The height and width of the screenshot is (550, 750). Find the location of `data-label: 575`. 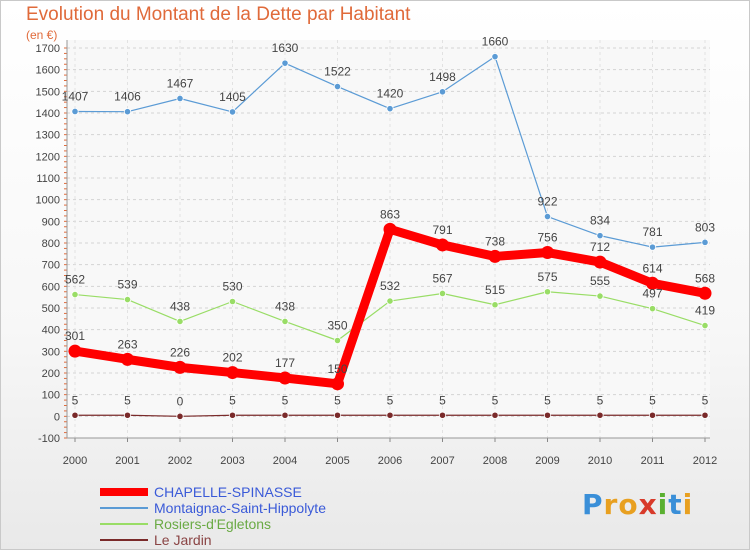

data-label: 575 is located at coordinates (547, 277).